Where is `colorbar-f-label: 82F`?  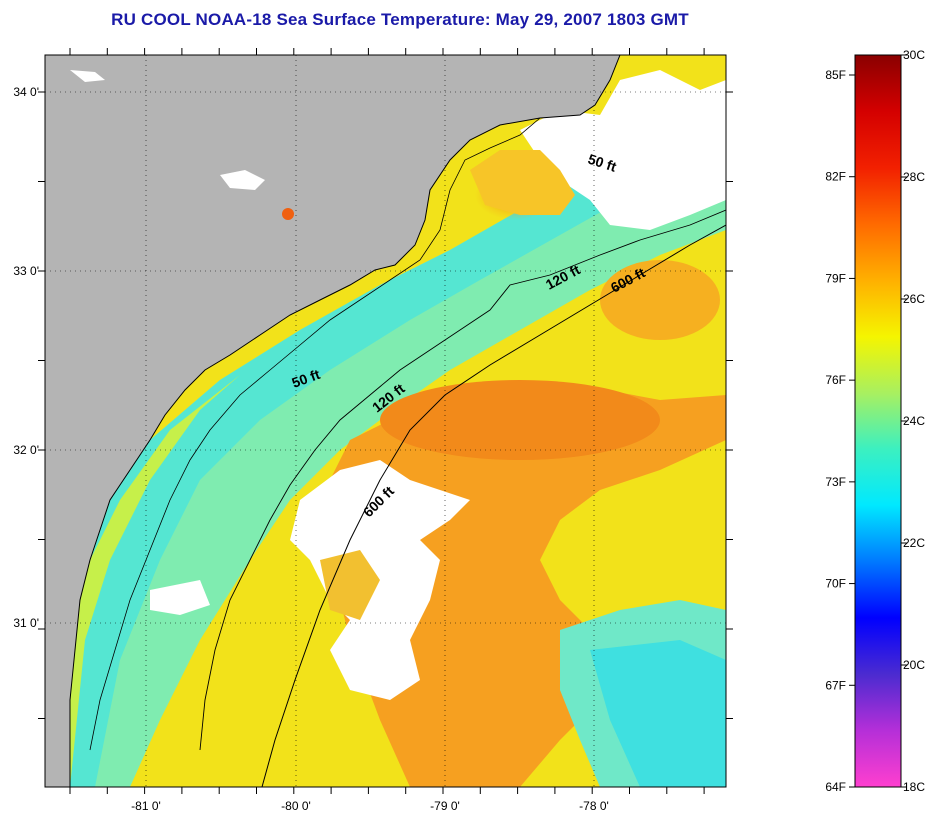
colorbar-f-label: 82F is located at coordinates (835, 177).